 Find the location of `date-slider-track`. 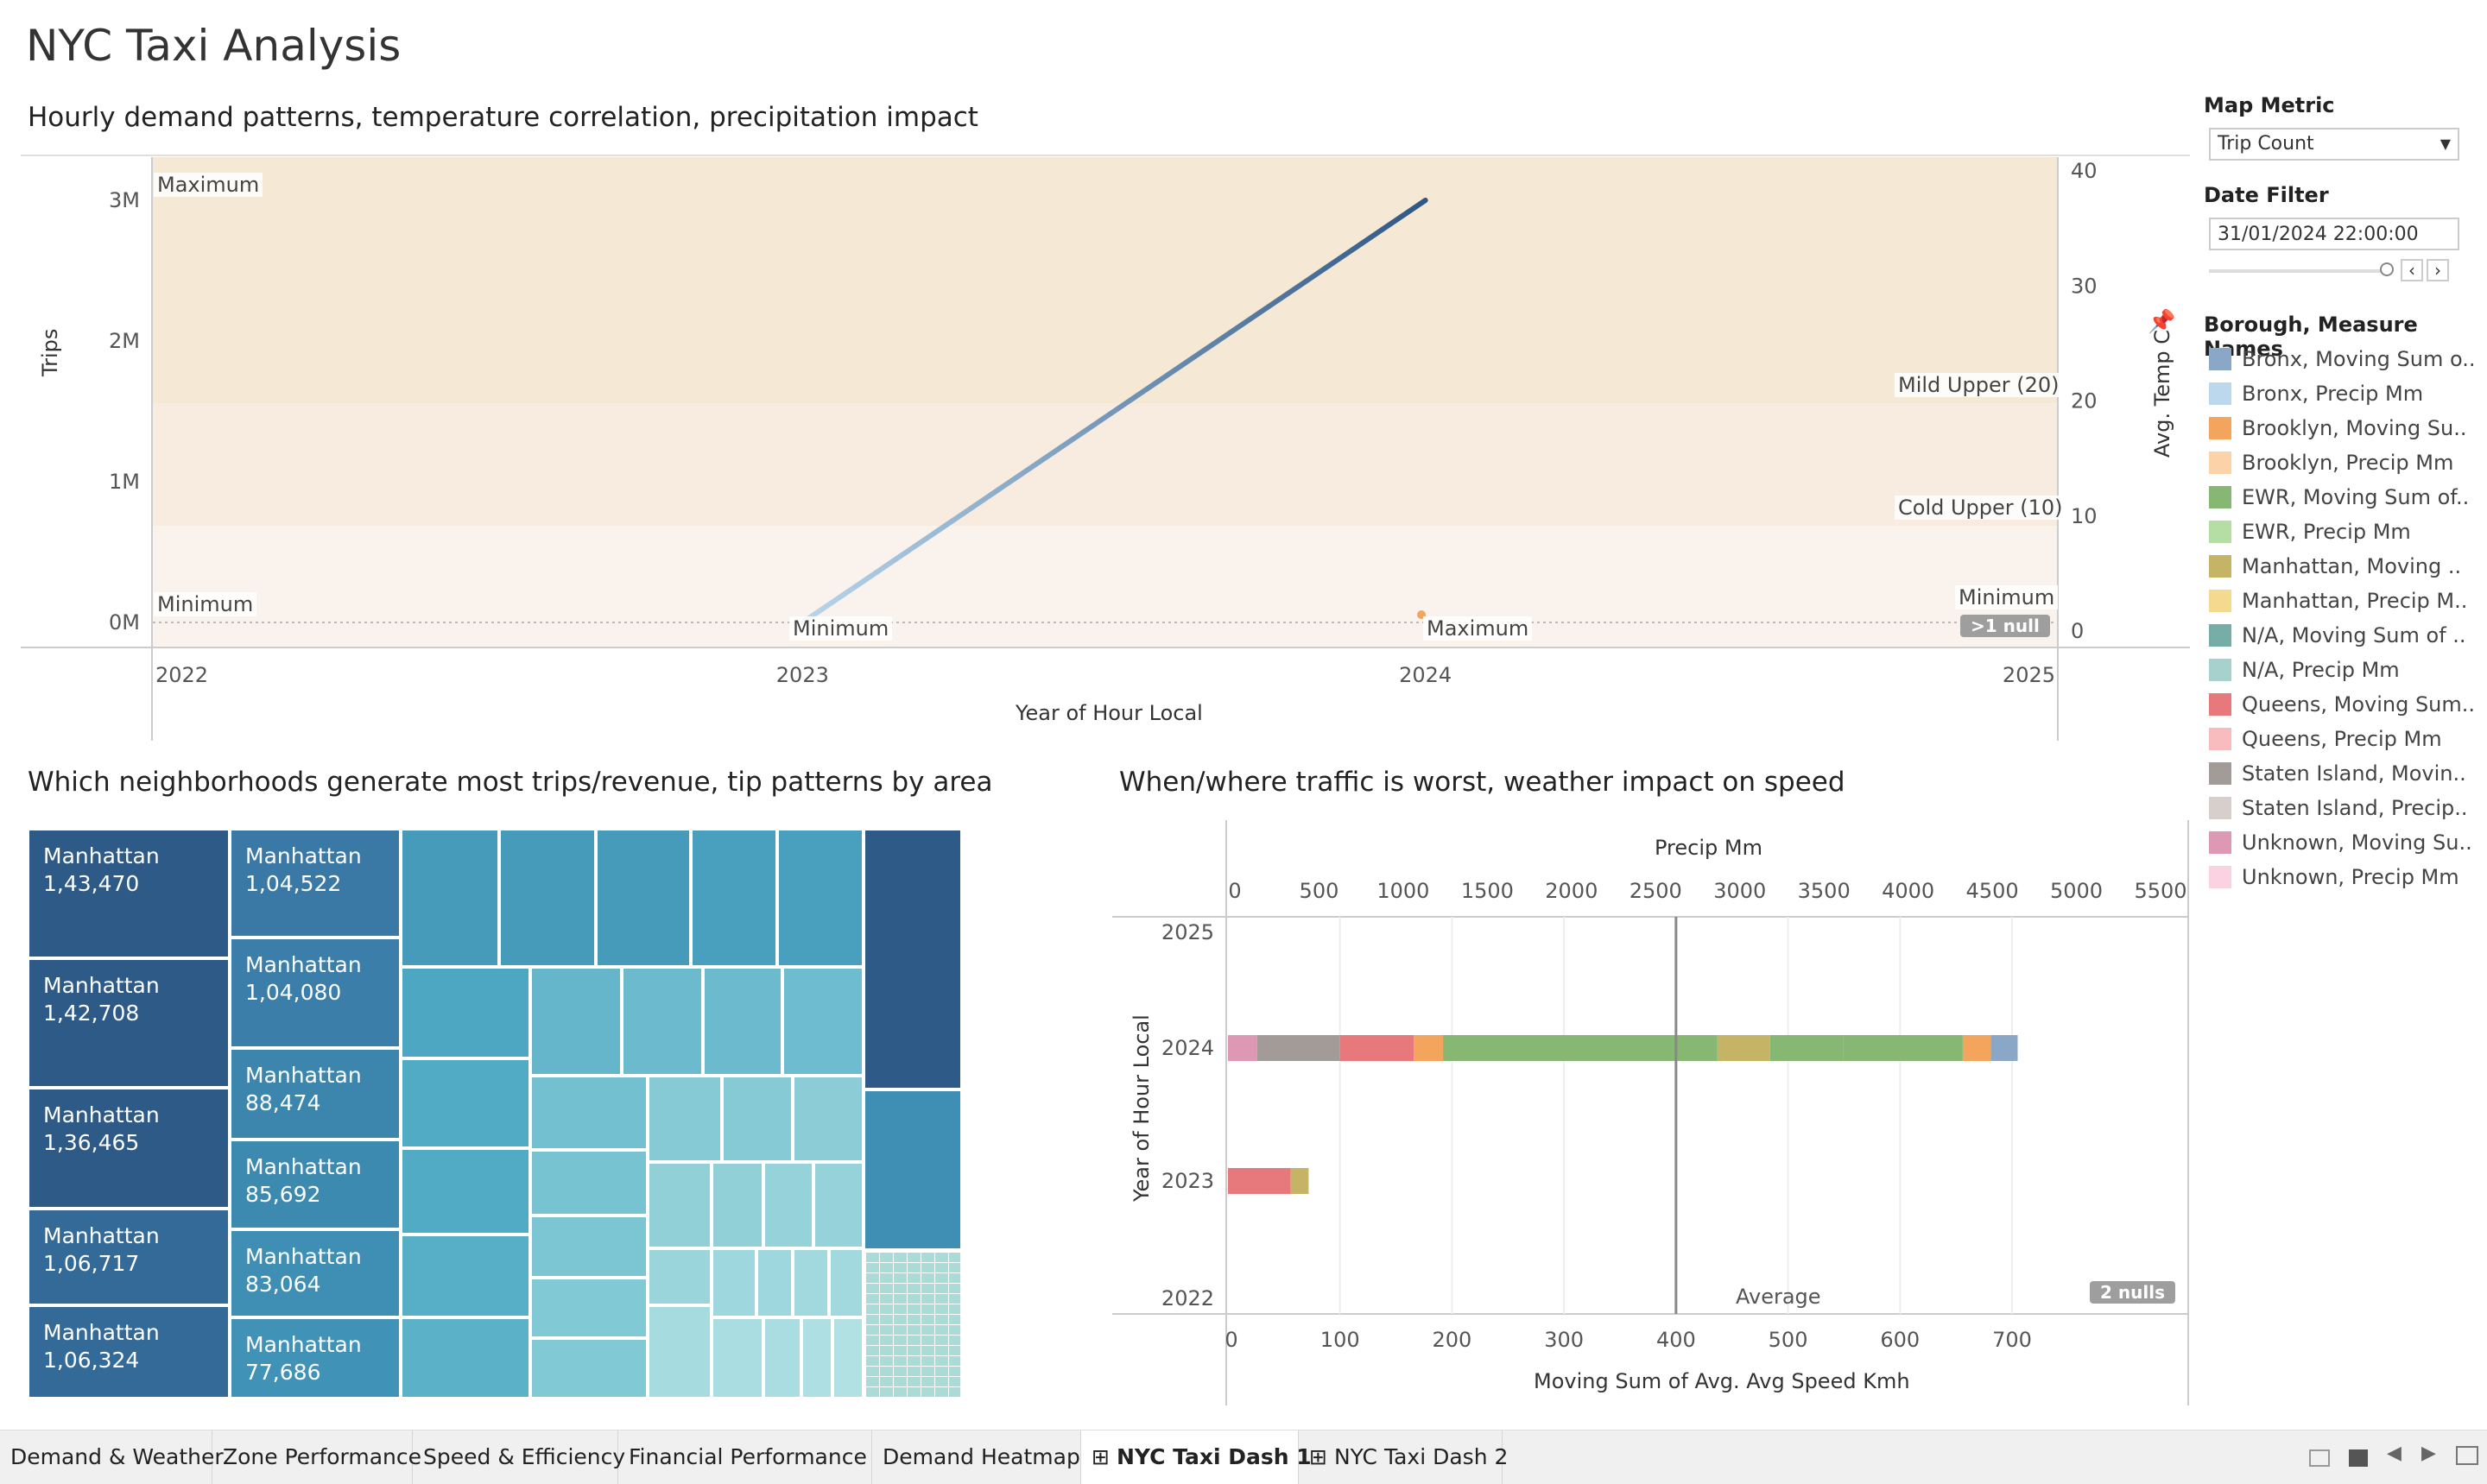

date-slider-track is located at coordinates (2299, 271).